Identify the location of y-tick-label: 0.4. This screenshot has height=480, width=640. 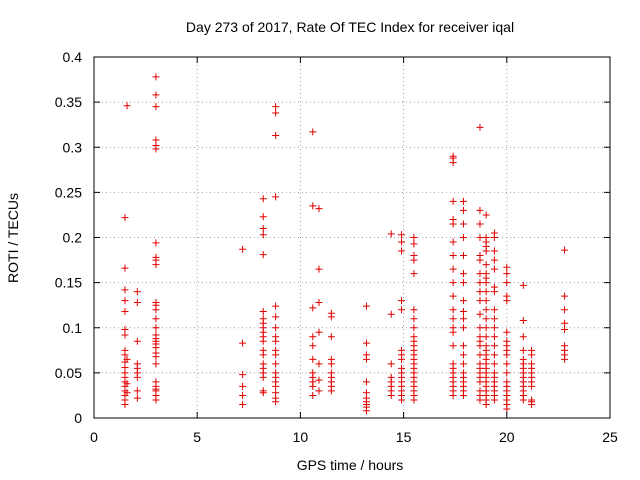
(73, 57).